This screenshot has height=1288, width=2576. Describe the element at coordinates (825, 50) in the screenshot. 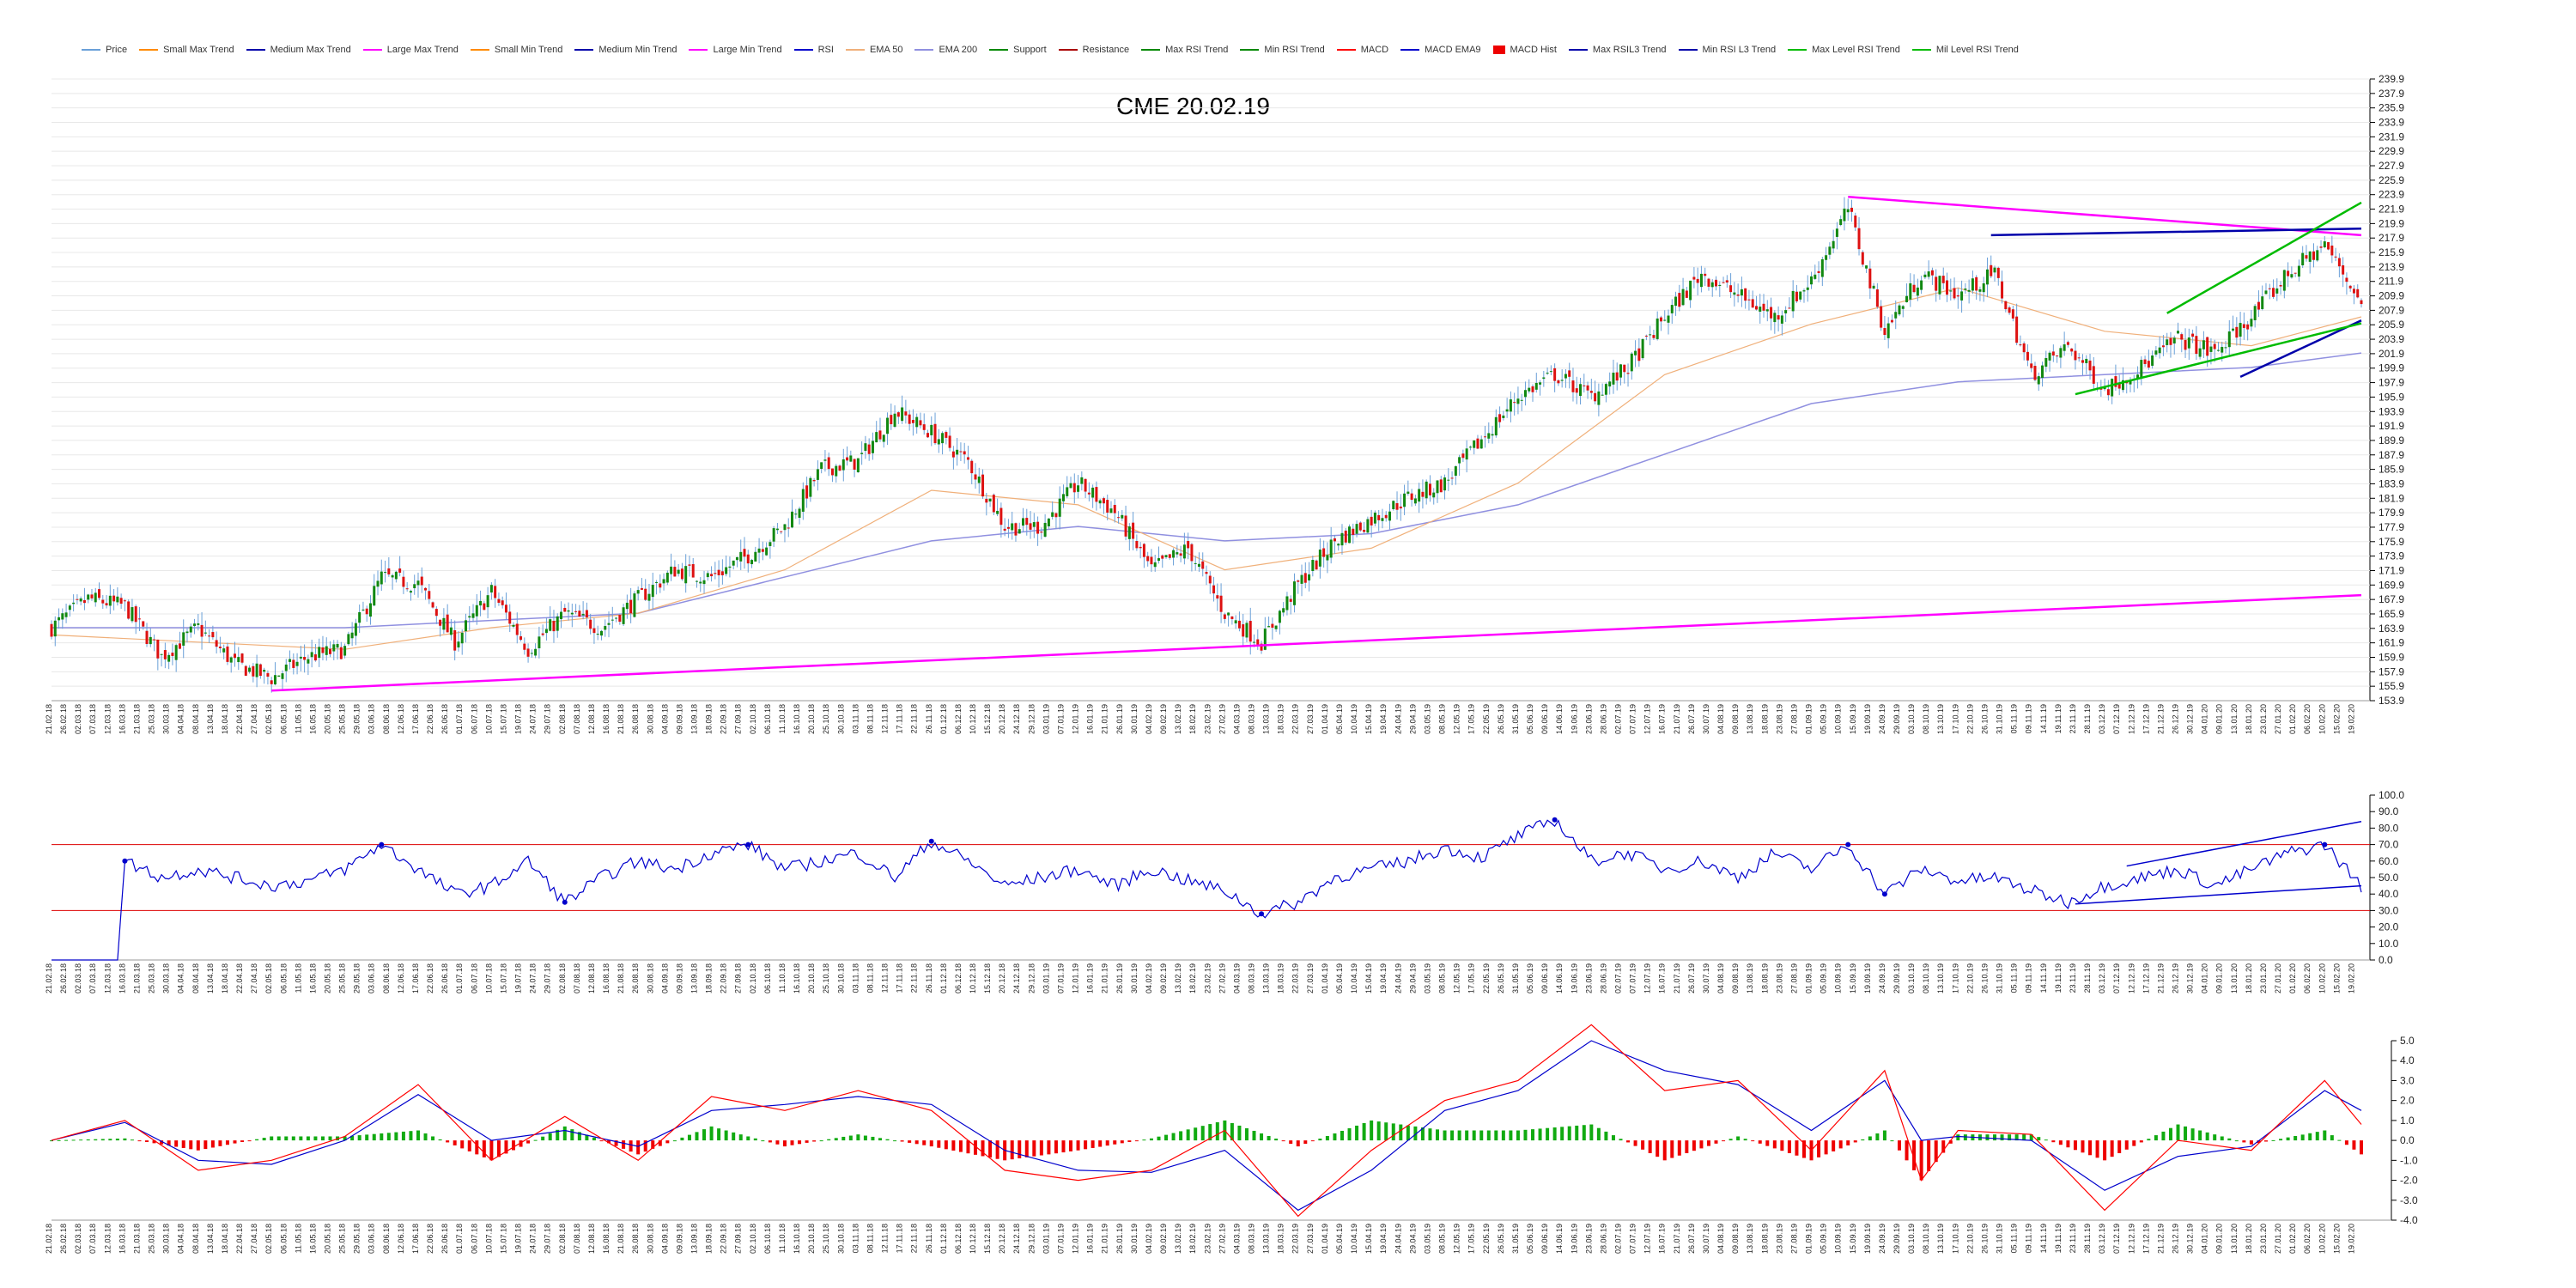

I see `legend-label: RSI` at that location.